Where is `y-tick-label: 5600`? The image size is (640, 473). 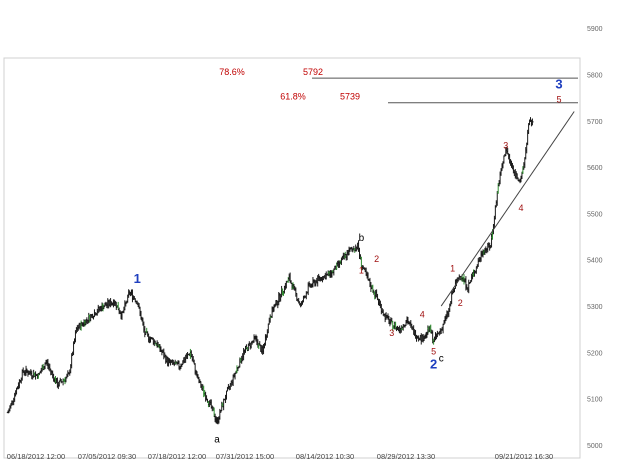 y-tick-label: 5600 is located at coordinates (595, 168).